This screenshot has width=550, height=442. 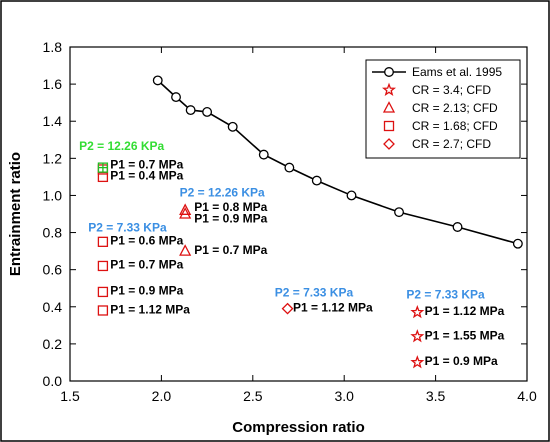 What do you see at coordinates (146, 176) in the screenshot?
I see `annotation-label: P1 = 0.4 MPa` at bounding box center [146, 176].